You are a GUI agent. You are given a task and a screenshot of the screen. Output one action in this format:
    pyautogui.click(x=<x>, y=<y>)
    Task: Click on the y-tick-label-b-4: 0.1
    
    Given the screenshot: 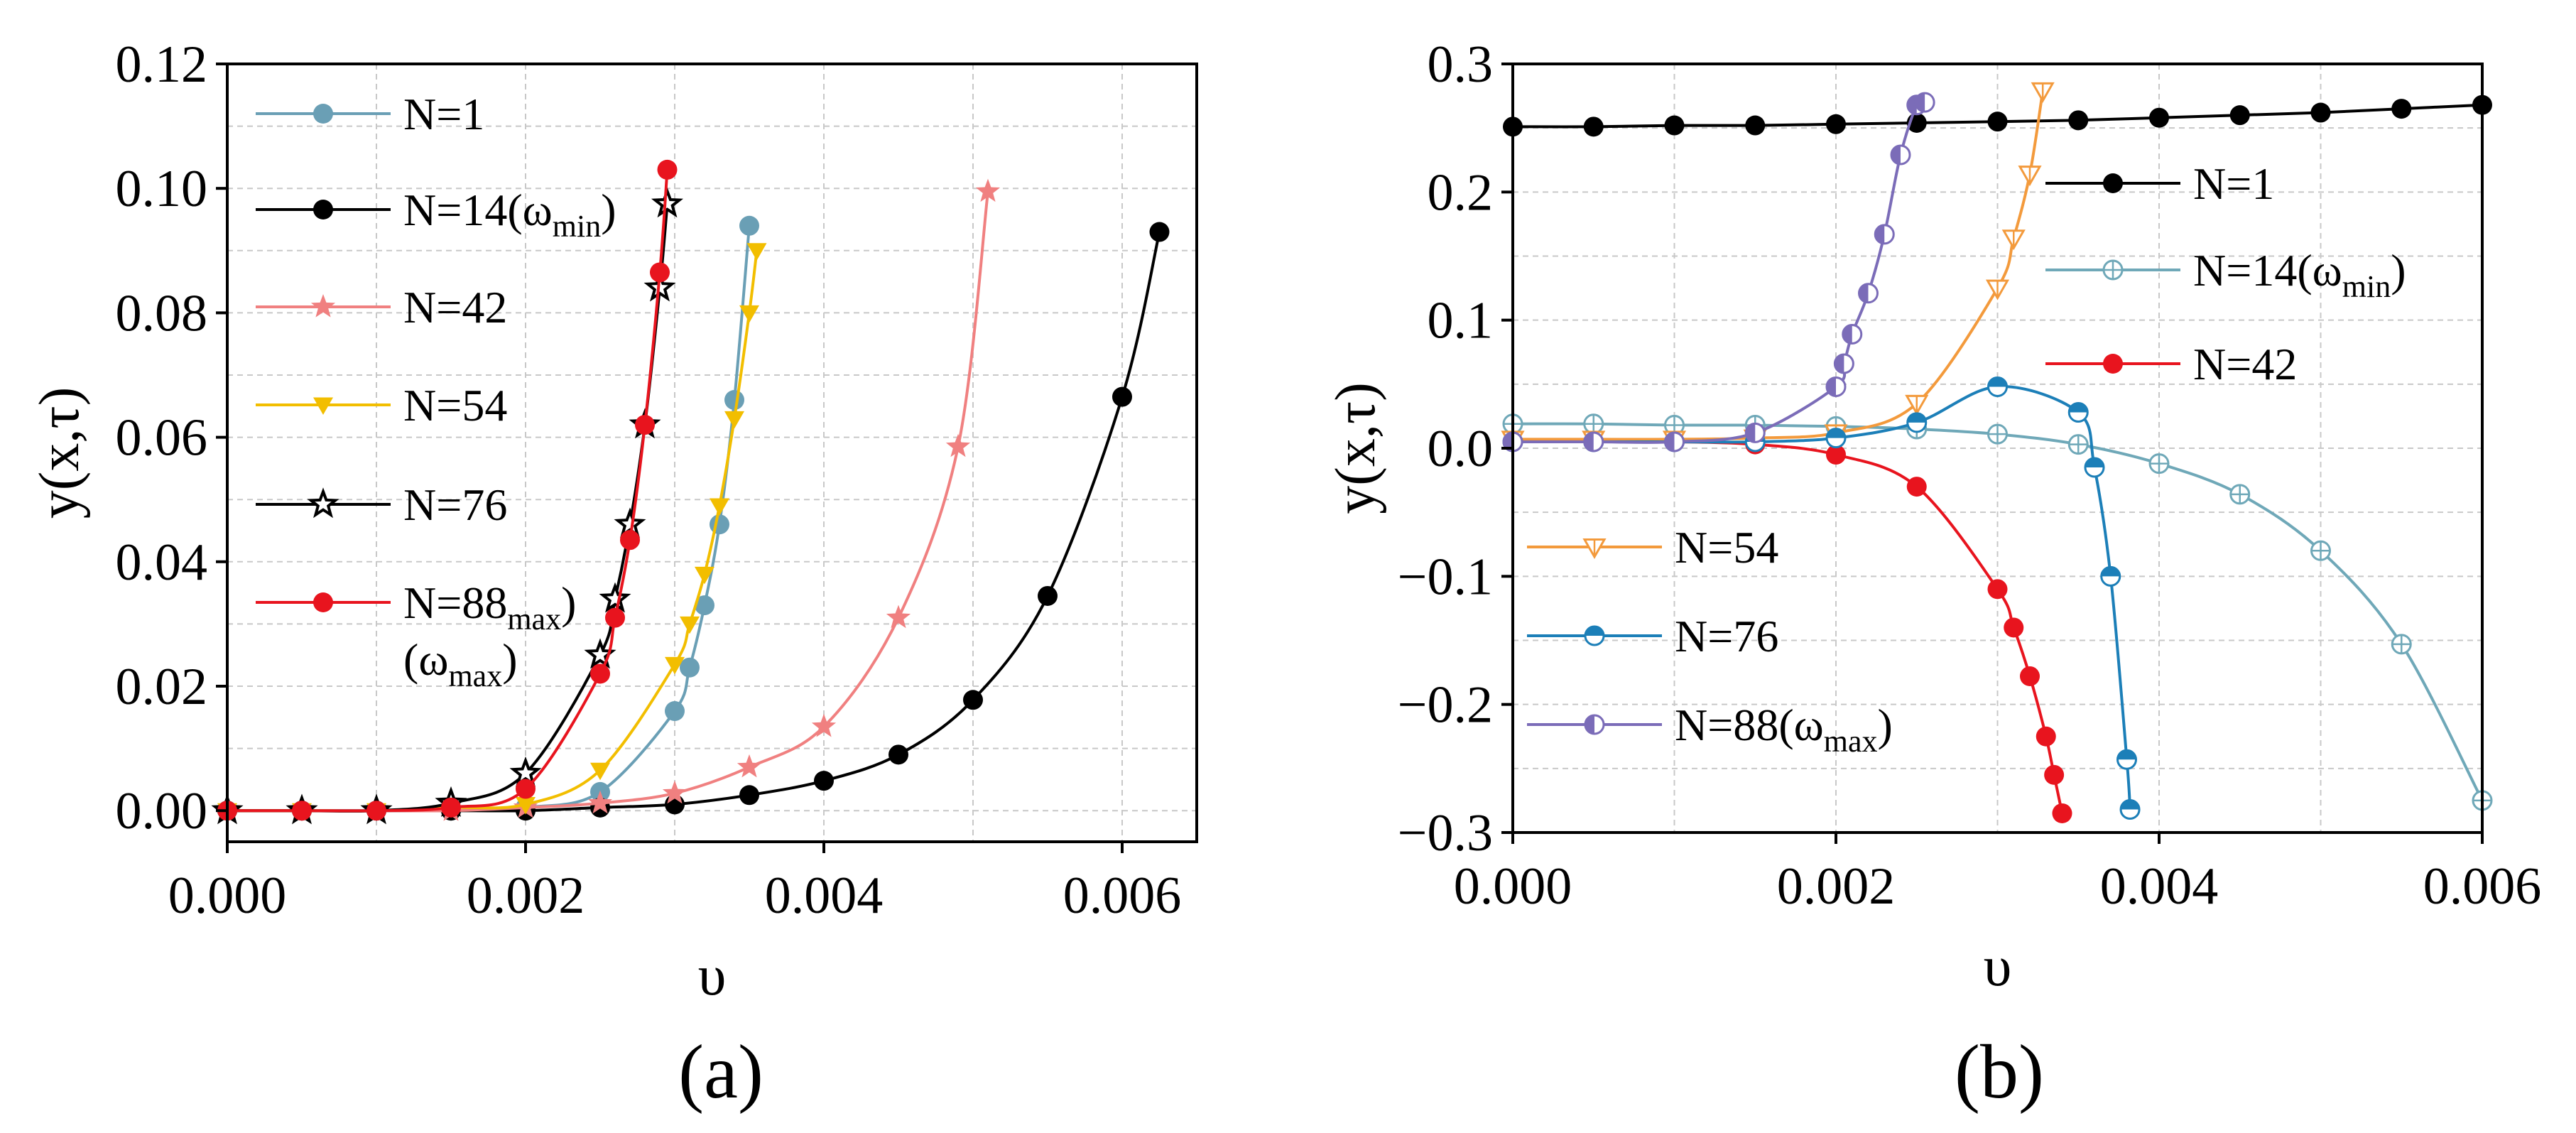 What is the action you would take?
    pyautogui.click(x=1461, y=321)
    